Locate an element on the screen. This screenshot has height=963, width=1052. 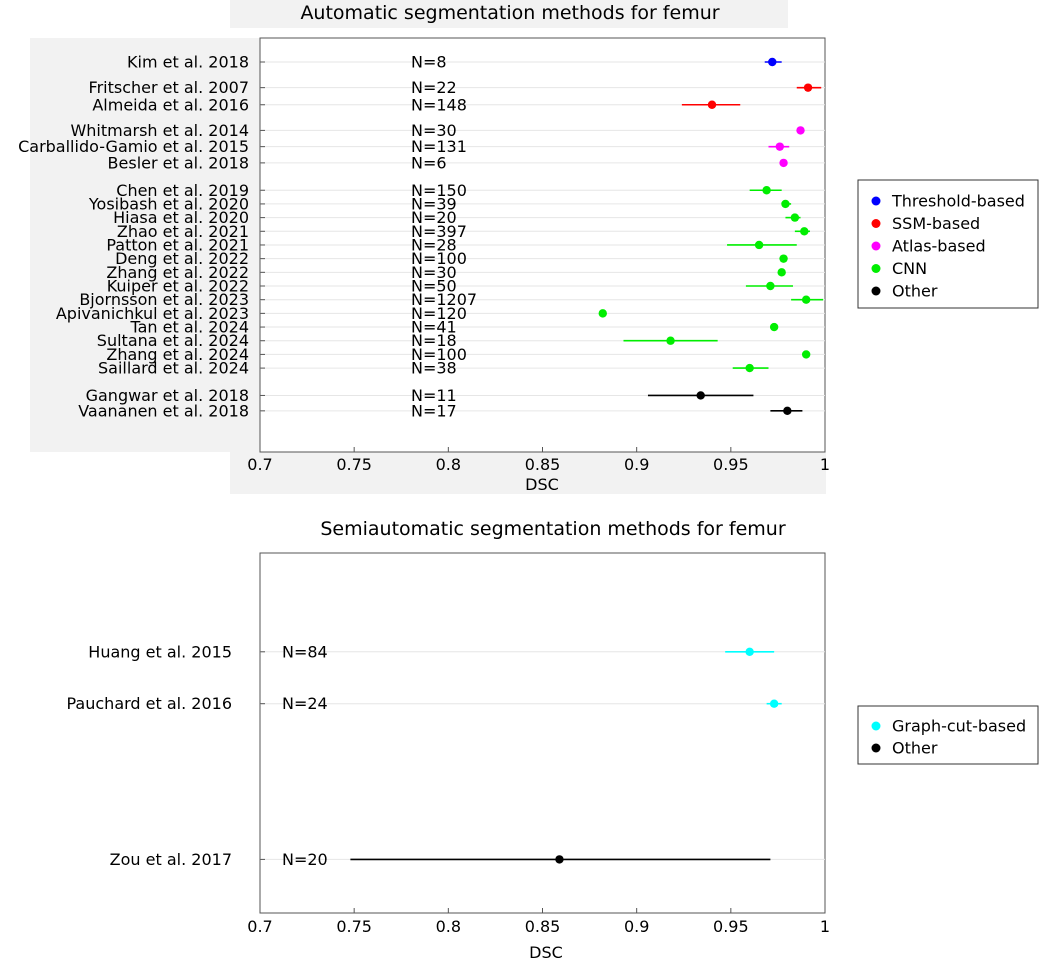
sample-size-label: N=50 is located at coordinates (434, 286).